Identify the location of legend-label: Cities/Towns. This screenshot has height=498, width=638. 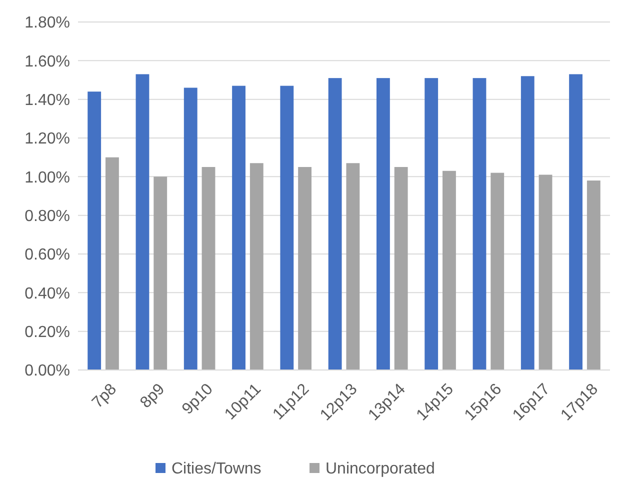
(217, 469).